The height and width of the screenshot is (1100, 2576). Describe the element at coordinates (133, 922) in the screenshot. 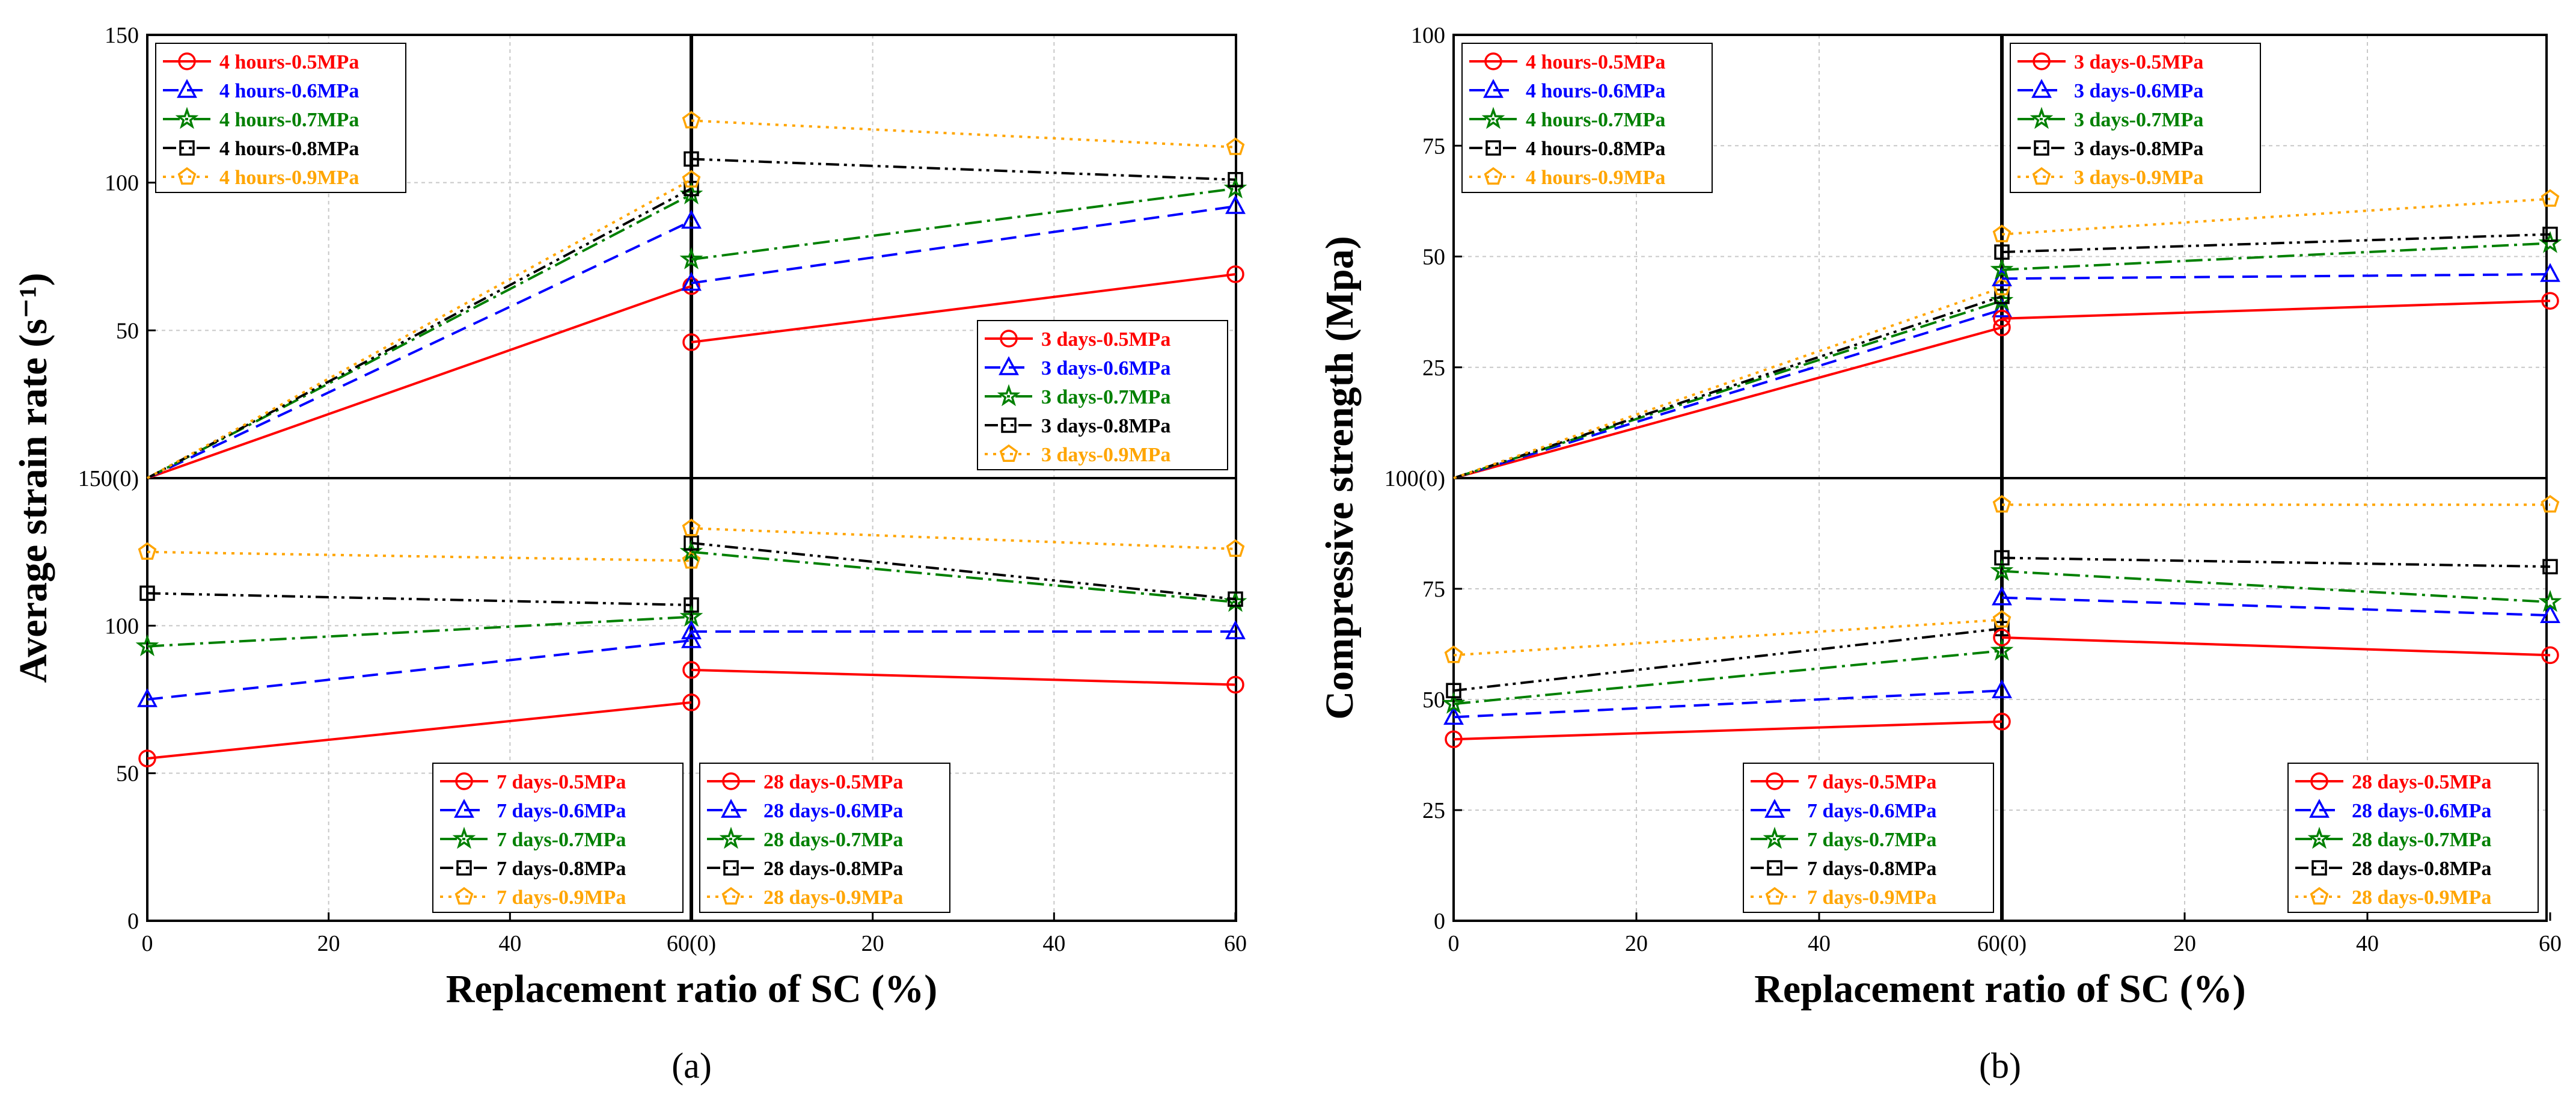

I see `y-tick-label: 0` at that location.